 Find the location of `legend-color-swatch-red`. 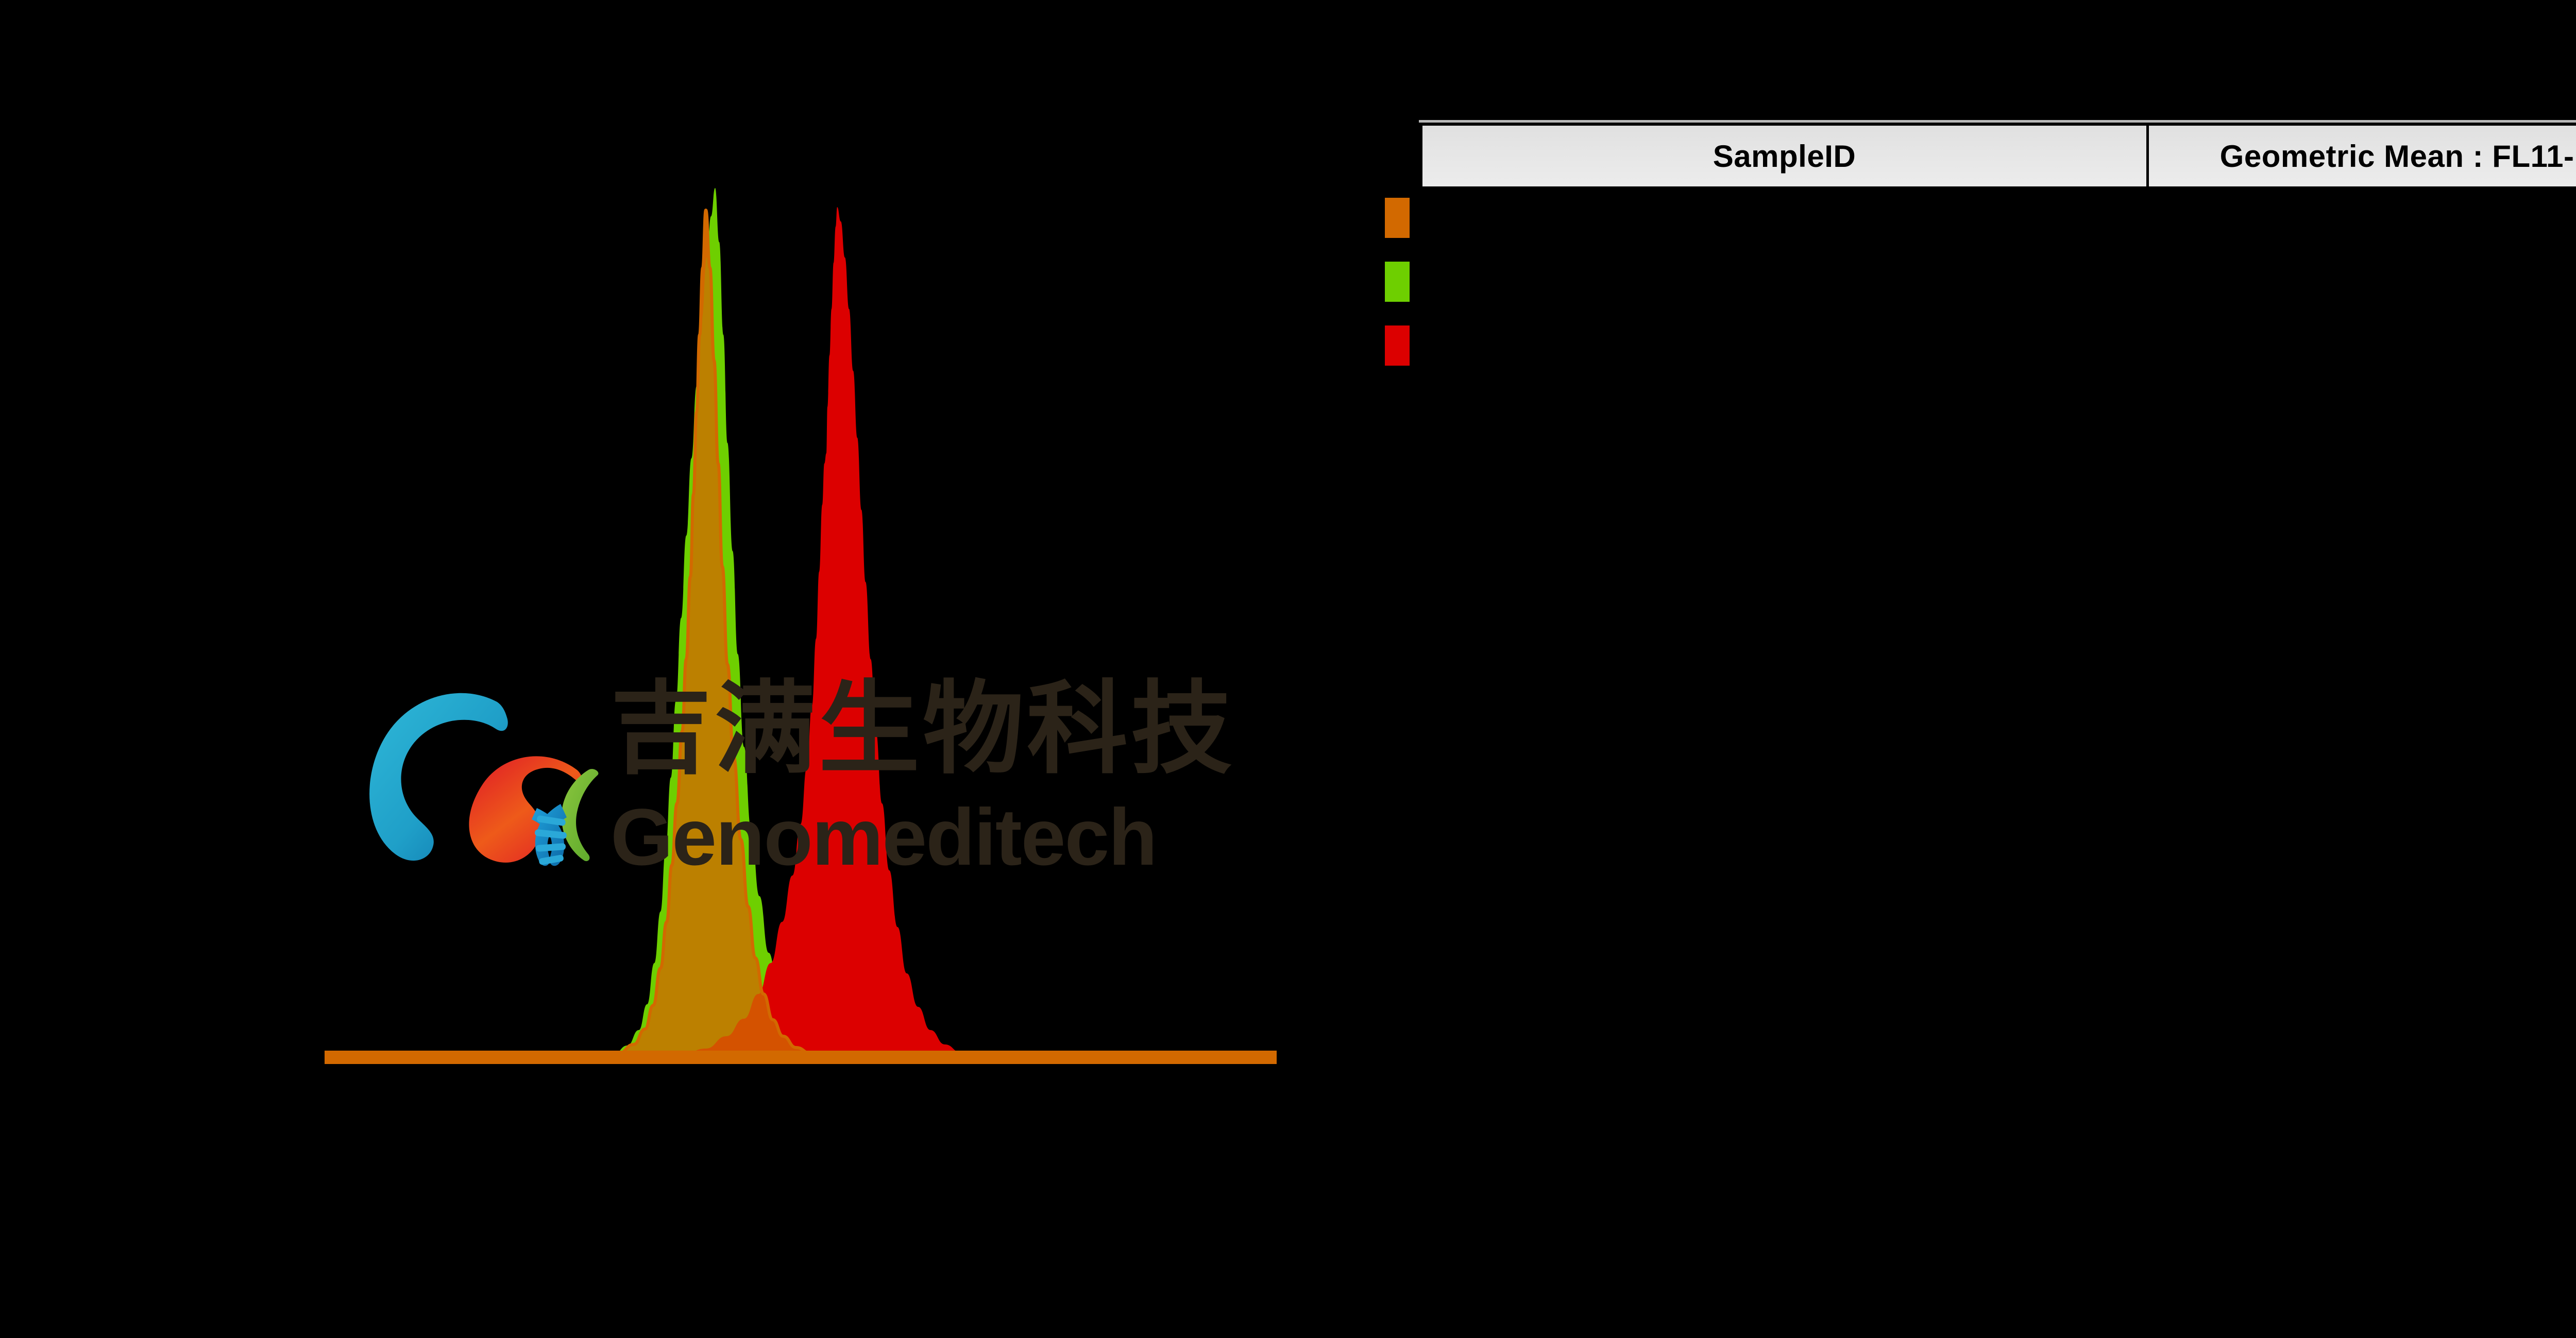

legend-color-swatch-red is located at coordinates (1397, 345).